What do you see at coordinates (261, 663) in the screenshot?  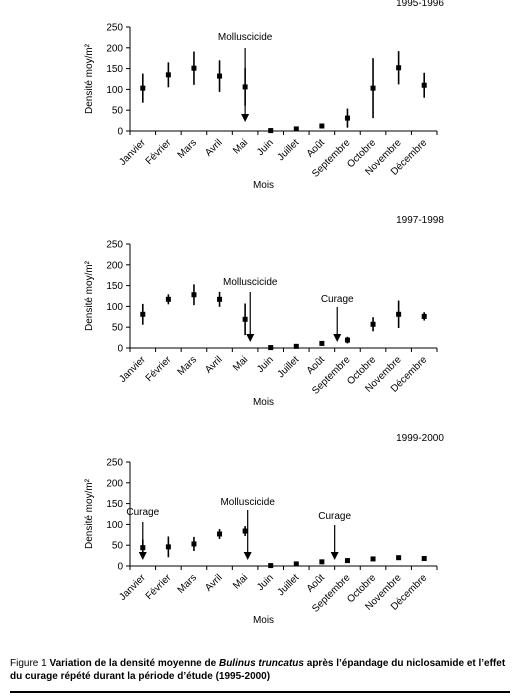 I see `caption-species: Bulinus truncatus` at bounding box center [261, 663].